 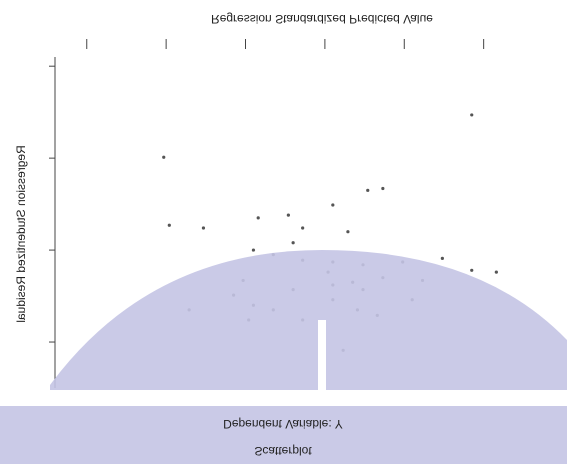 I want to click on overlay-band, so click(x=283, y=435).